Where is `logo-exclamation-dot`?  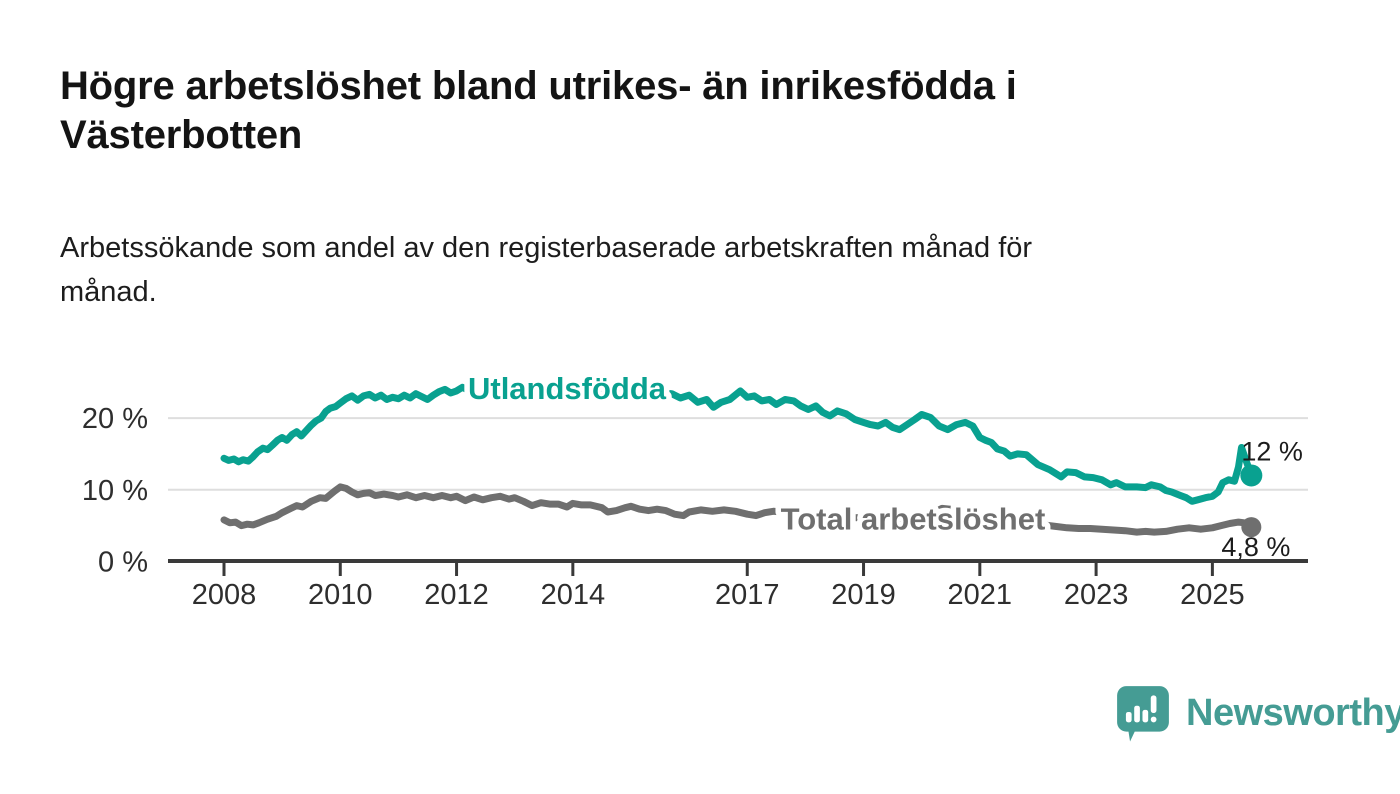 logo-exclamation-dot is located at coordinates (1153, 719).